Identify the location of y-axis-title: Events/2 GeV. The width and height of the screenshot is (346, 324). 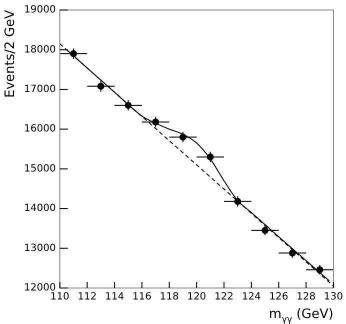
(10, 54).